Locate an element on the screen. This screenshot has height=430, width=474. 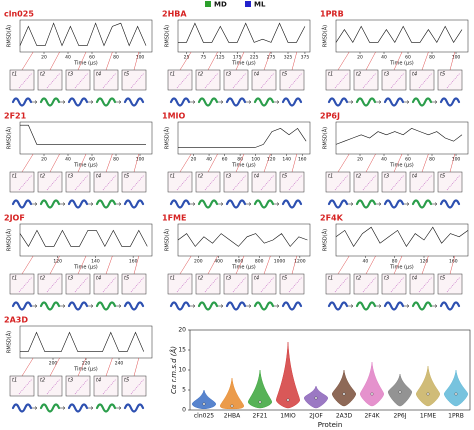
x-tick-label: 175 is located at coordinates (237, 58).